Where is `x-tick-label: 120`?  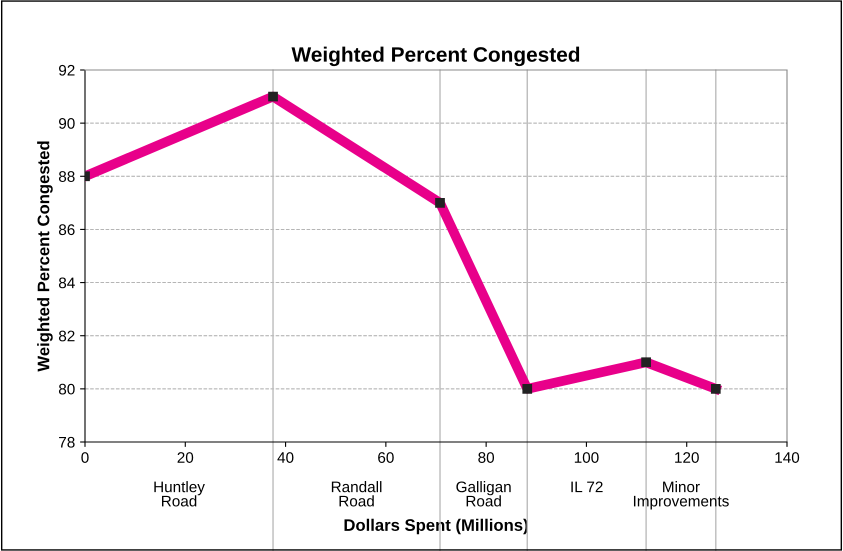
x-tick-label: 120 is located at coordinates (687, 457).